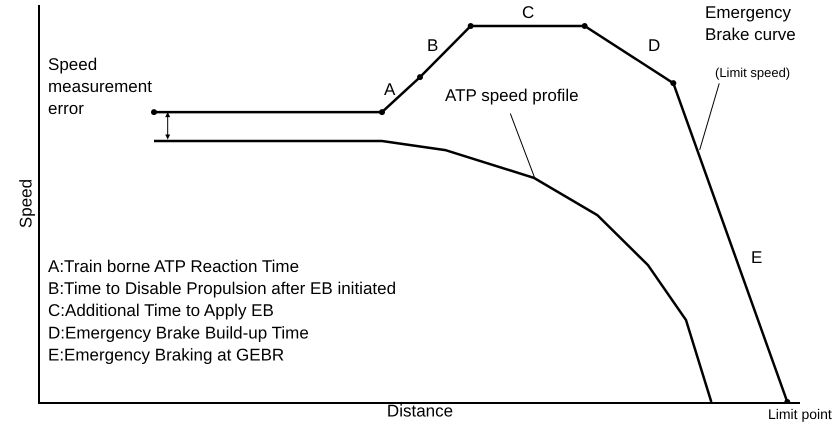 Image resolution: width=838 pixels, height=430 pixels. What do you see at coordinates (752, 72) in the screenshot?
I see `annotation: (Limit speed)` at bounding box center [752, 72].